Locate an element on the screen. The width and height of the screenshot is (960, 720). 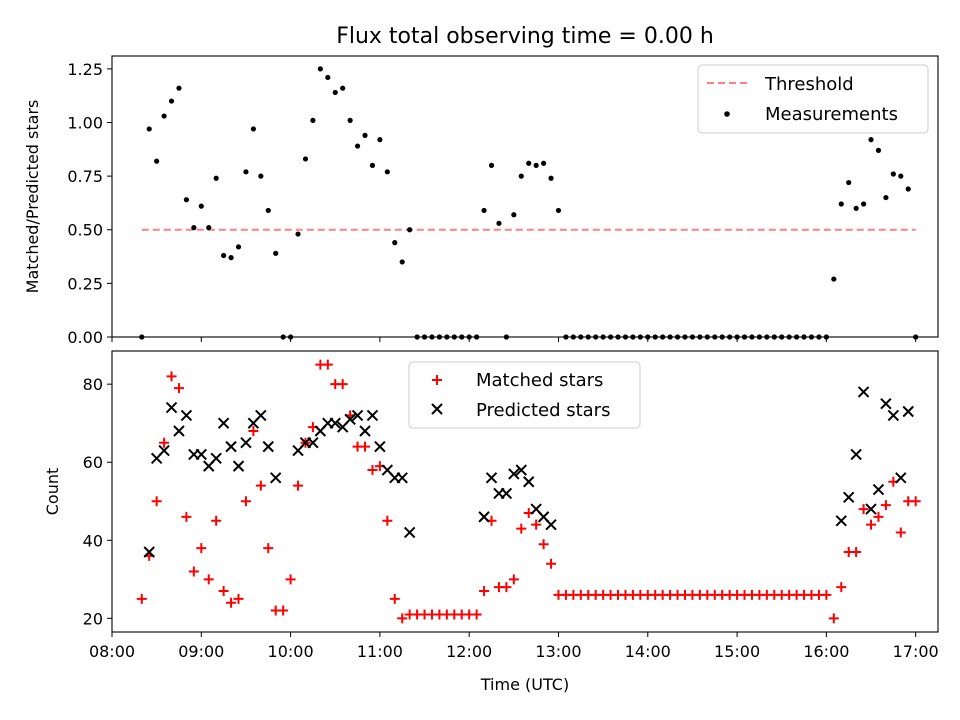
bottom-y-axis-label: Count is located at coordinates (52, 492).